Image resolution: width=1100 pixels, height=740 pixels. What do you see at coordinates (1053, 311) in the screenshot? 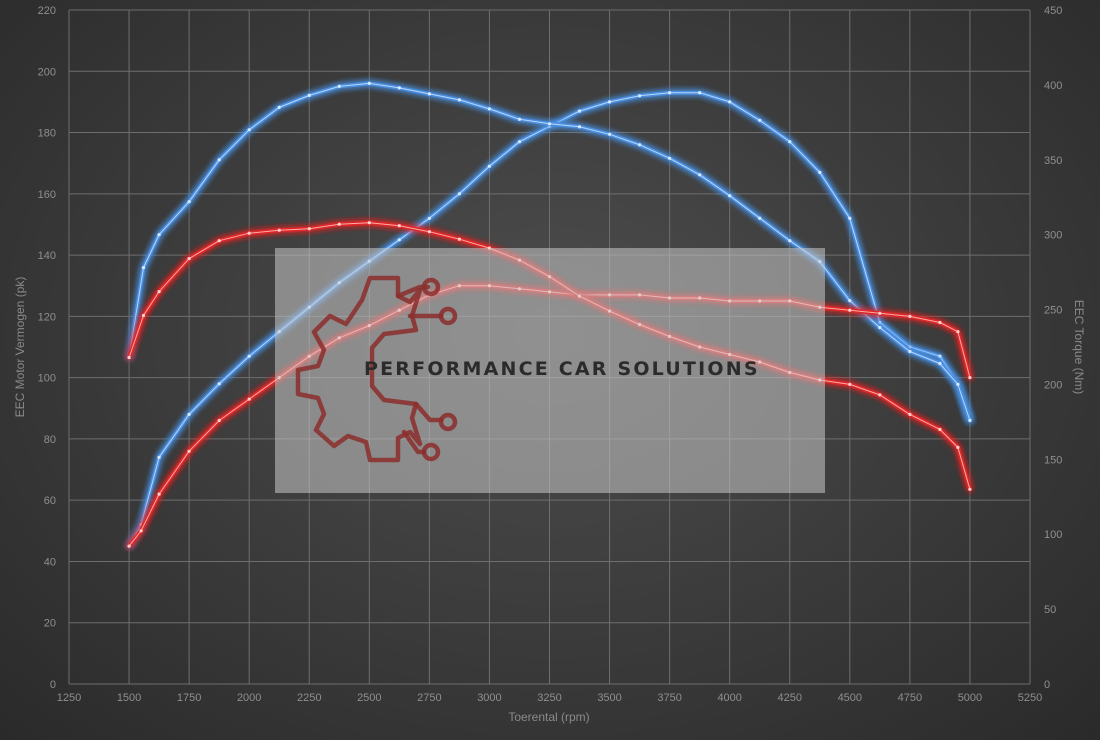
I see `y-right-tick-label: 250` at bounding box center [1053, 311].